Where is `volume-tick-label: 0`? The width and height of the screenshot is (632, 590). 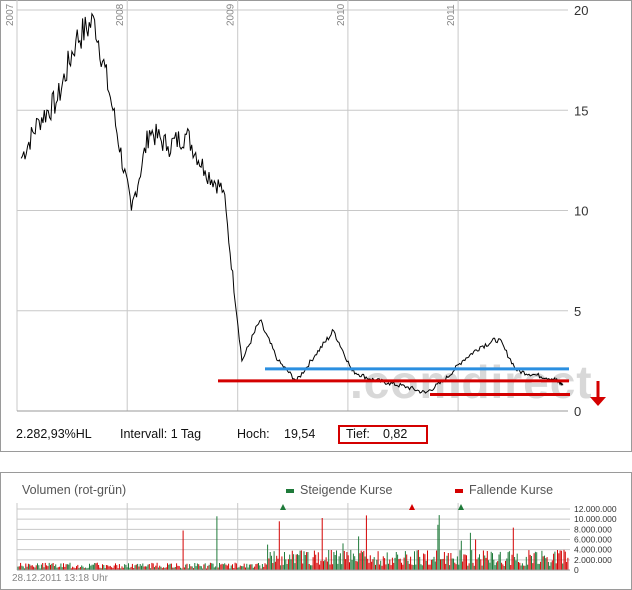
volume-tick-label: 0 is located at coordinates (576, 570).